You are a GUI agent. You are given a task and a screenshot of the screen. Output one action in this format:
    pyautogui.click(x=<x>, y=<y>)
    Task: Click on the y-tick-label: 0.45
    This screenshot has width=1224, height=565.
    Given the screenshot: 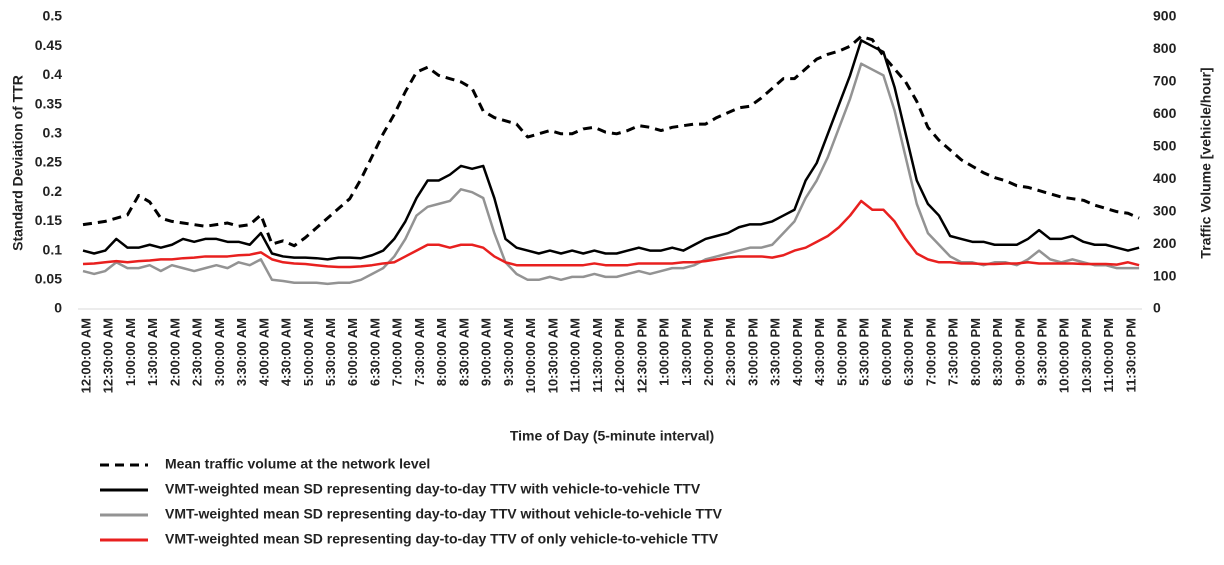 What is the action you would take?
    pyautogui.click(x=48, y=45)
    